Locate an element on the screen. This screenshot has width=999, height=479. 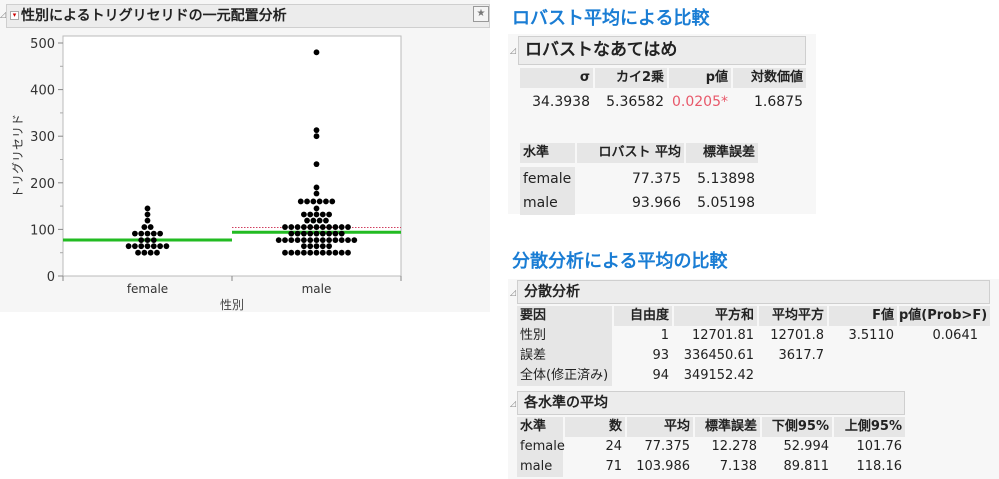
red-triangle-menu-icon: ▾ is located at coordinates (14, 15).